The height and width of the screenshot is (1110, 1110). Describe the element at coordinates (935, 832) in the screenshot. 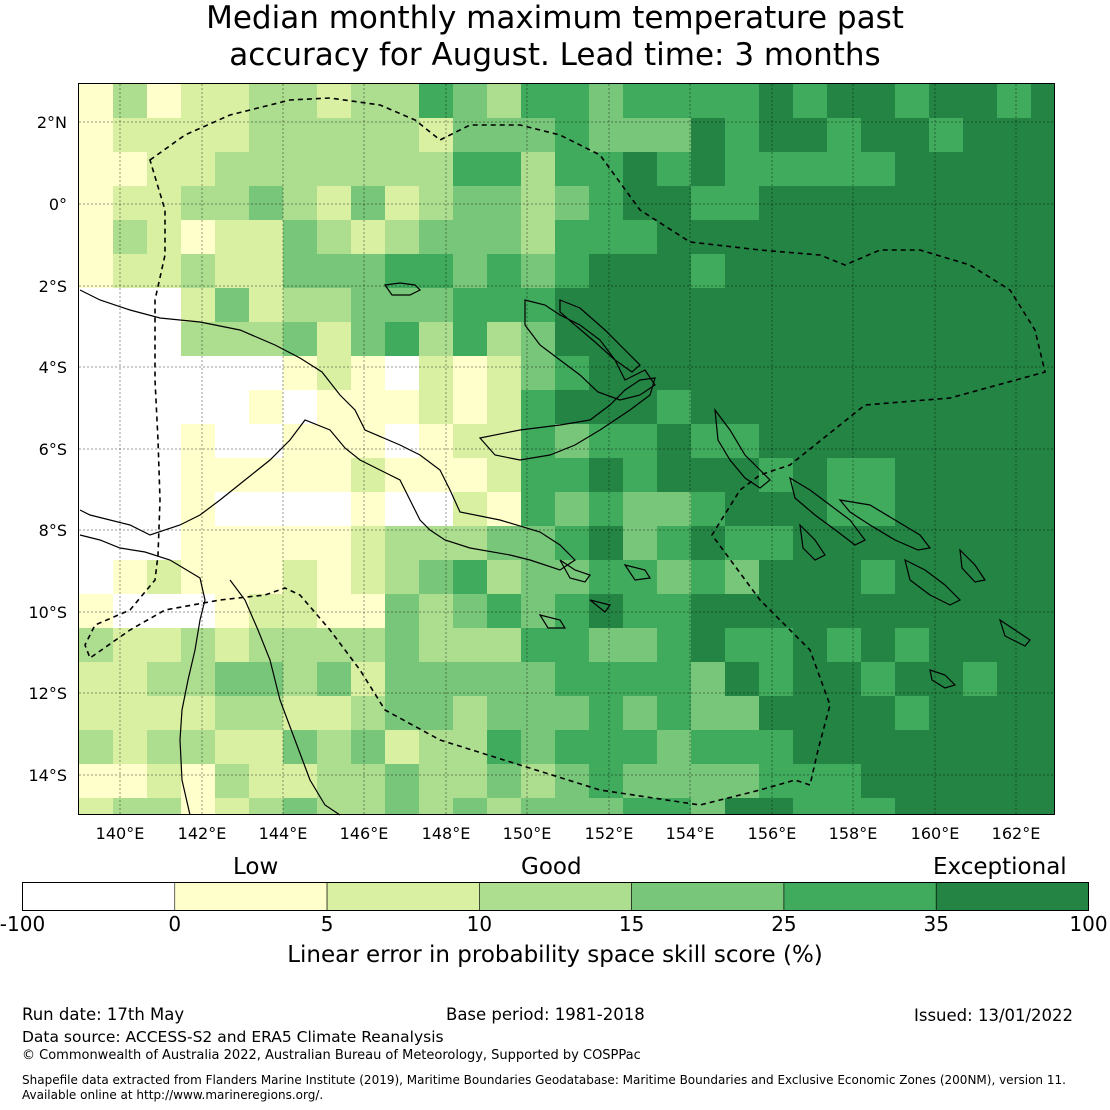

I see `longitude-label: 160°E` at that location.